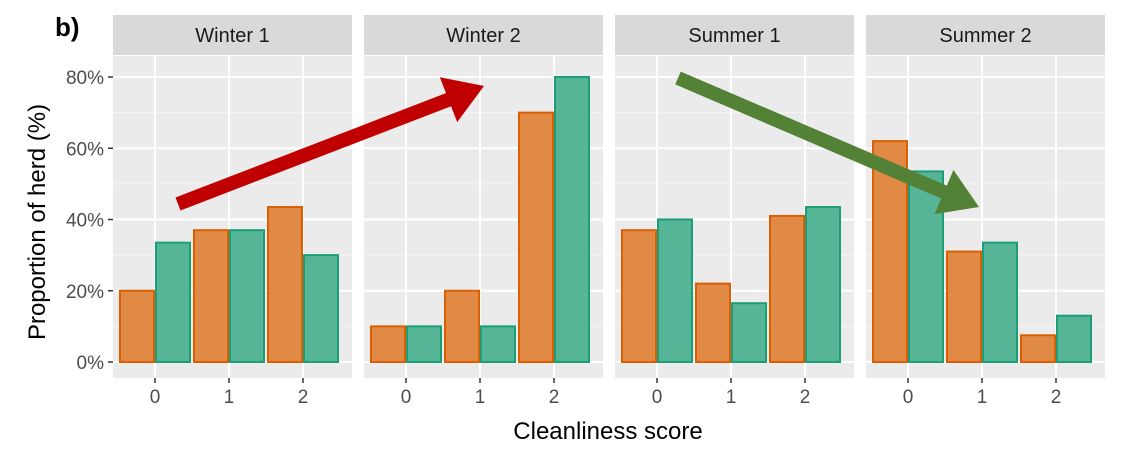  I want to click on facet-strip-label: Summer 1, so click(734, 36).